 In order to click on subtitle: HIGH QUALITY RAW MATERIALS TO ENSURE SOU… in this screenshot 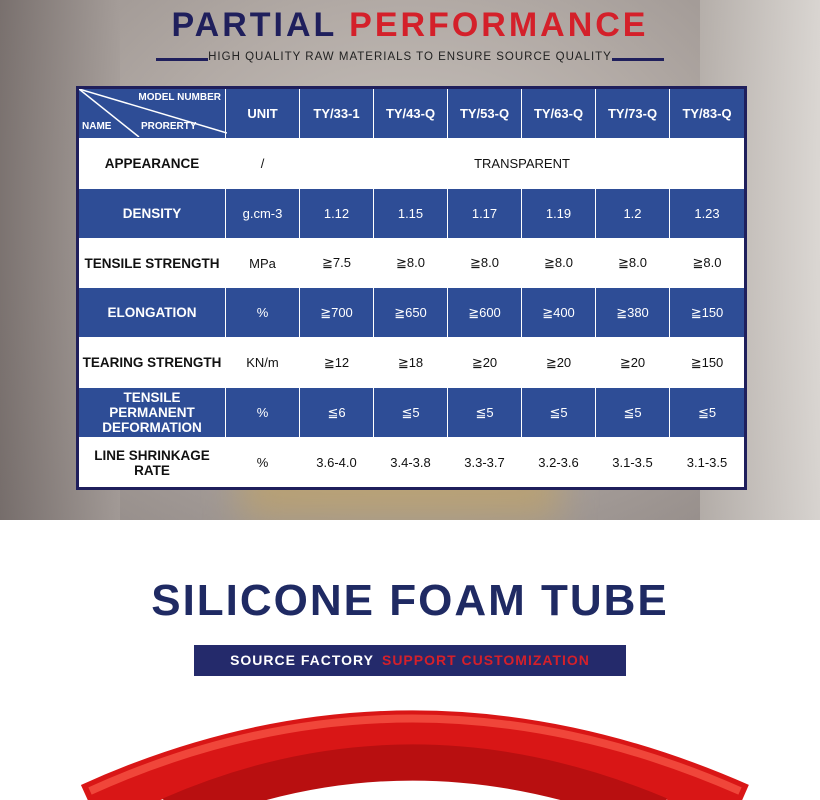, I will do `click(410, 57)`.